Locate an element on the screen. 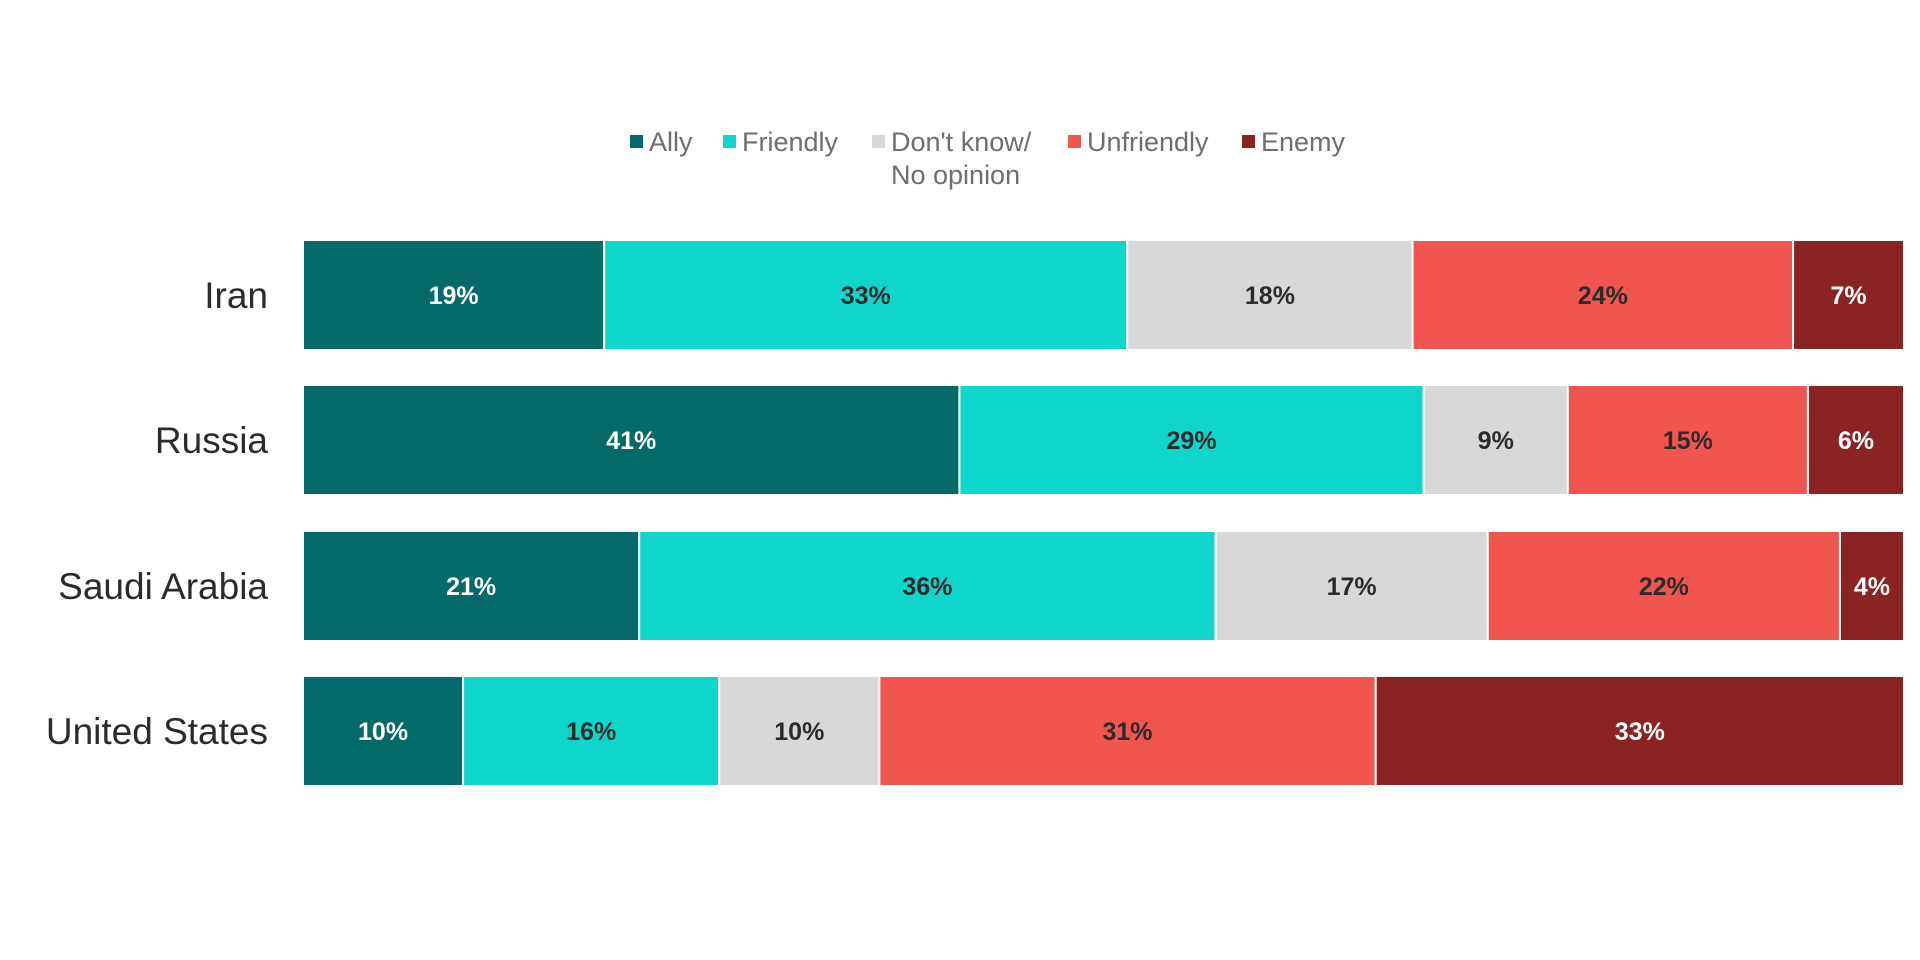 Image resolution: width=1920 pixels, height=960 pixels. bar-row-iran: 19% 33% 18% 24% 7% is located at coordinates (1103, 295).